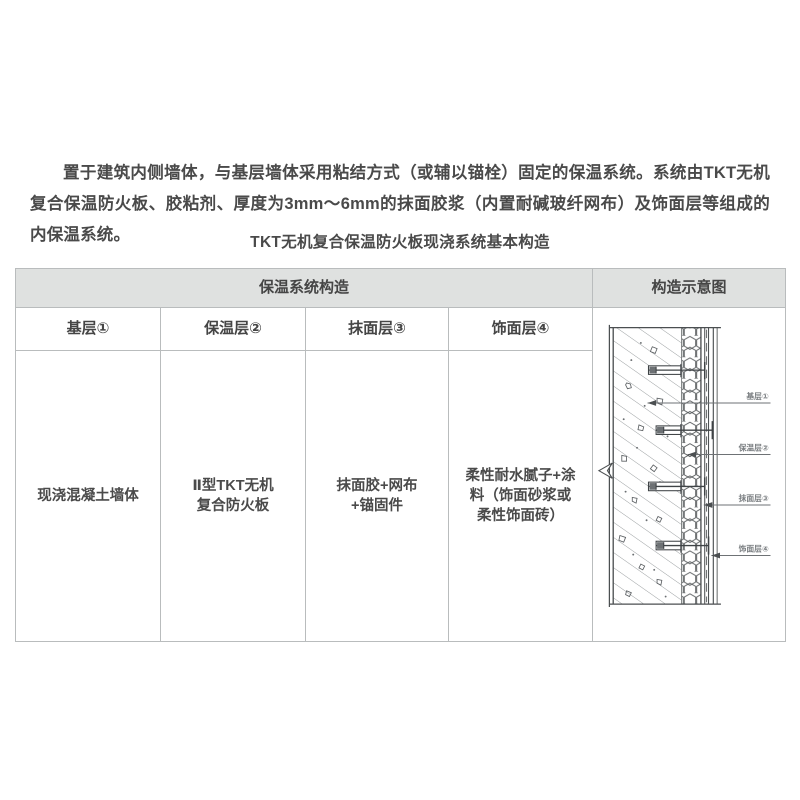  What do you see at coordinates (377, 329) in the screenshot?
I see `column-header-plaster-layer: 抹面层③` at bounding box center [377, 329].